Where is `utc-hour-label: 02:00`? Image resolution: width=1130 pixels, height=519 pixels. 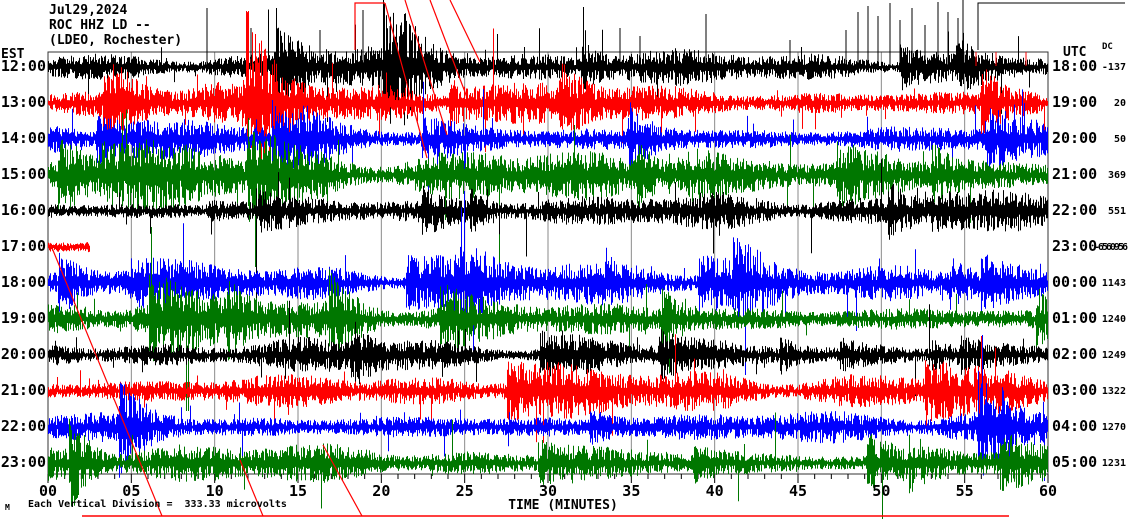 utc-hour-label: 02:00 is located at coordinates (1075, 354).